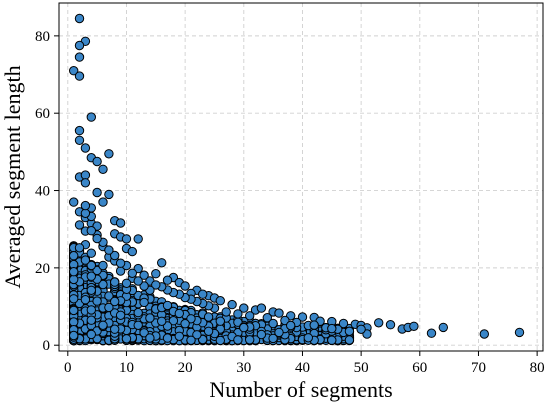 This screenshot has height=405, width=546. What do you see at coordinates (42, 192) in the screenshot?
I see `y-tick-label: 40` at bounding box center [42, 192].